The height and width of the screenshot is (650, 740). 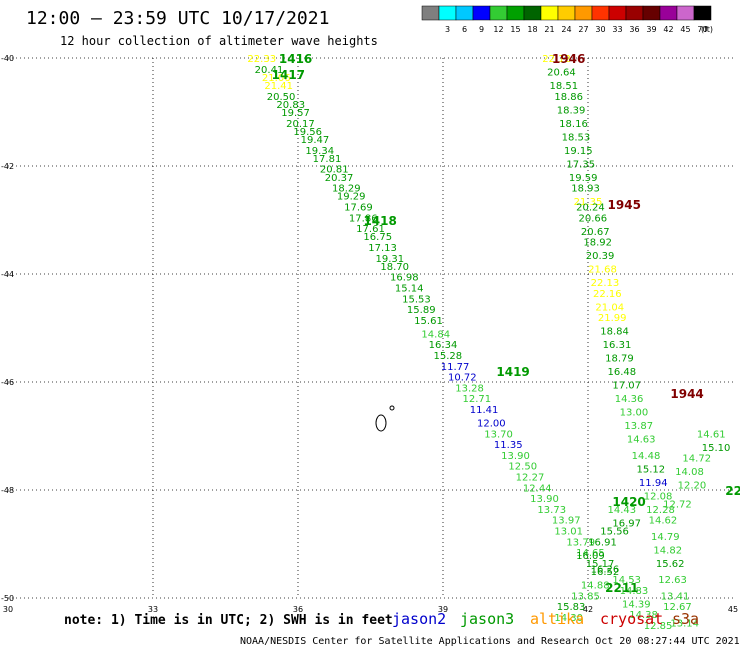 I want to click on x-tick-label: 33, so click(x=153, y=609).